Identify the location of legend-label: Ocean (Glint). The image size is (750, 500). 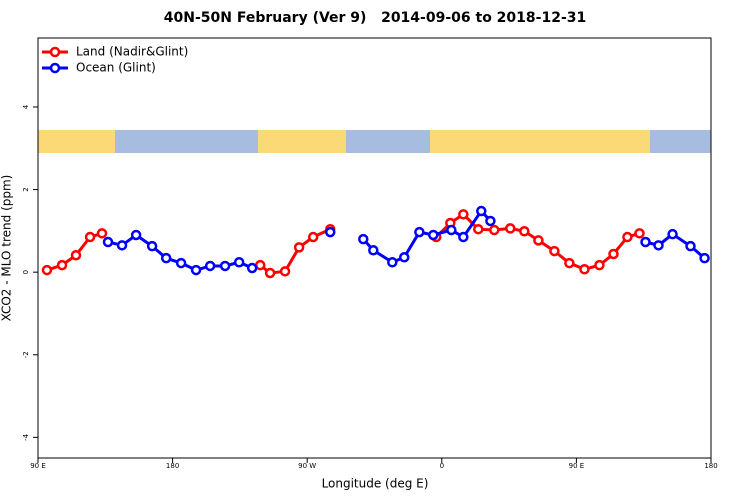
(116, 68).